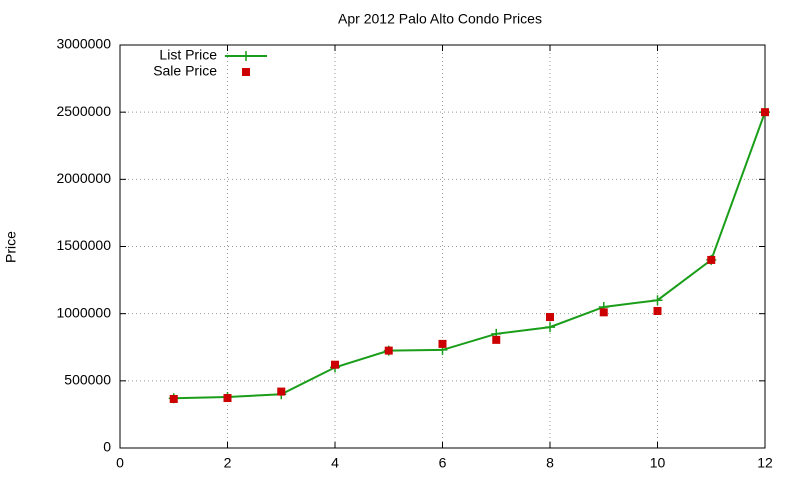 This screenshot has width=800, height=480. What do you see at coordinates (658, 463) in the screenshot?
I see `x-tick-label: 10` at bounding box center [658, 463].